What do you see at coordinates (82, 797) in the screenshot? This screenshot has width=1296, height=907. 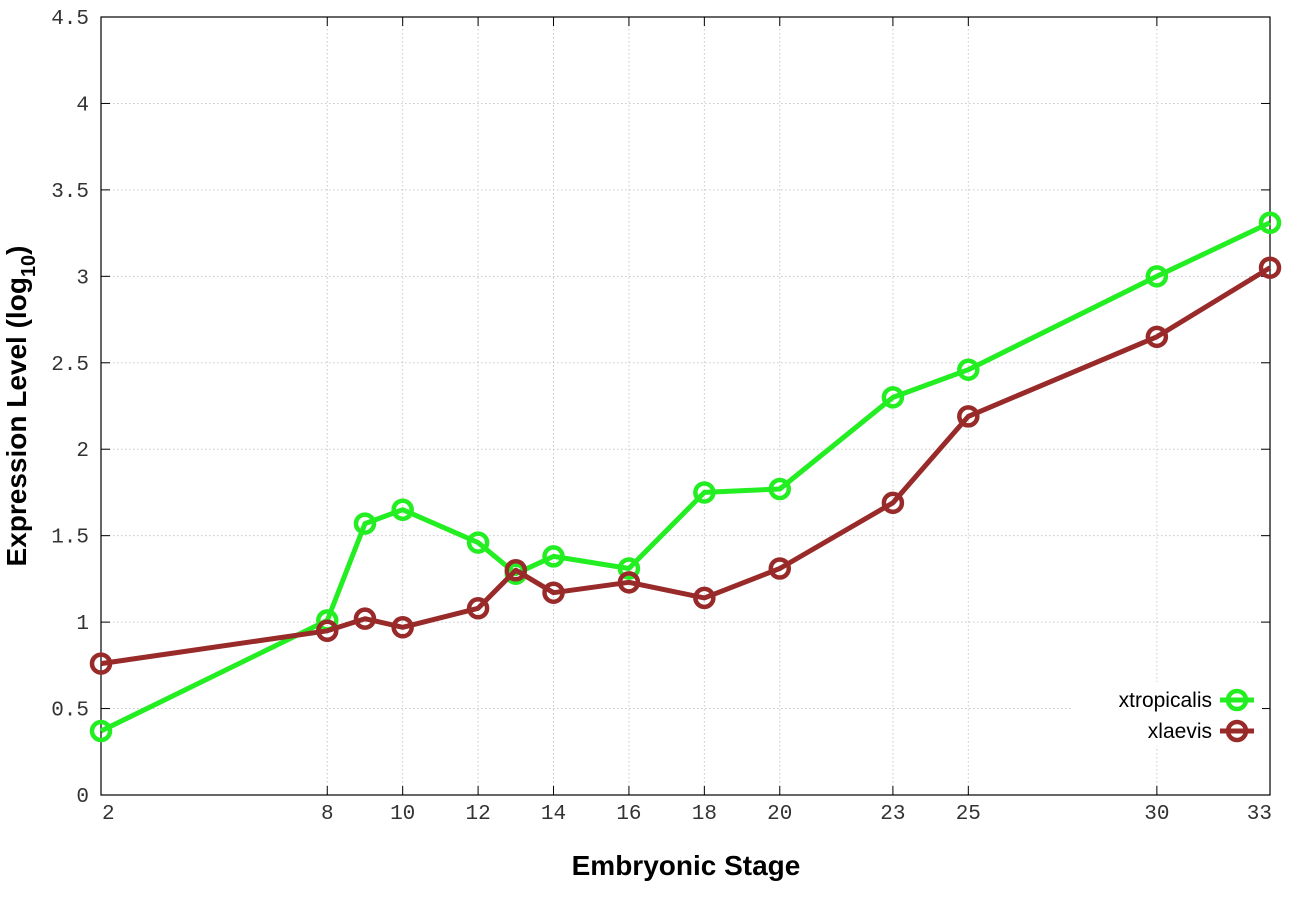 I see `y-tick-label: 0` at bounding box center [82, 797].